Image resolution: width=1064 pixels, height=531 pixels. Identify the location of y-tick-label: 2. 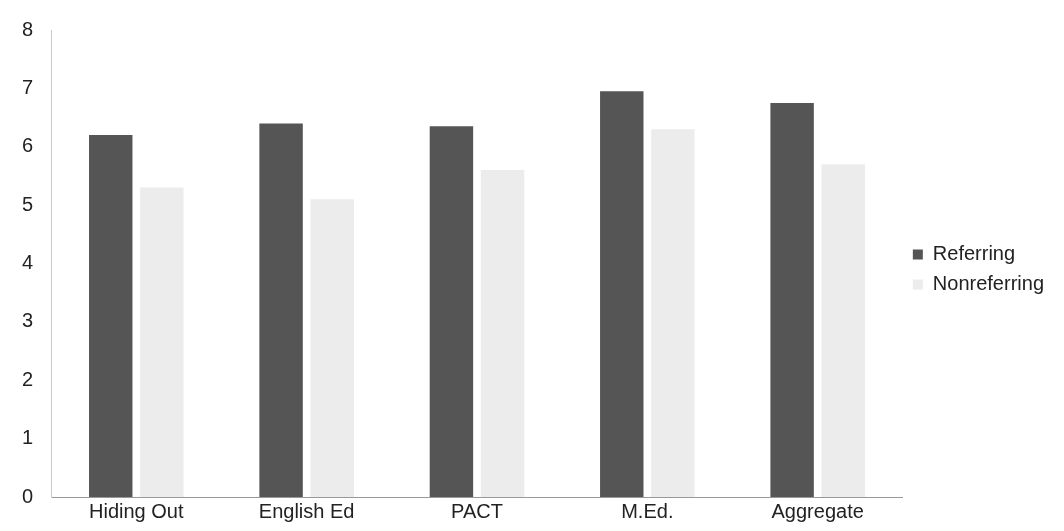
(28, 378).